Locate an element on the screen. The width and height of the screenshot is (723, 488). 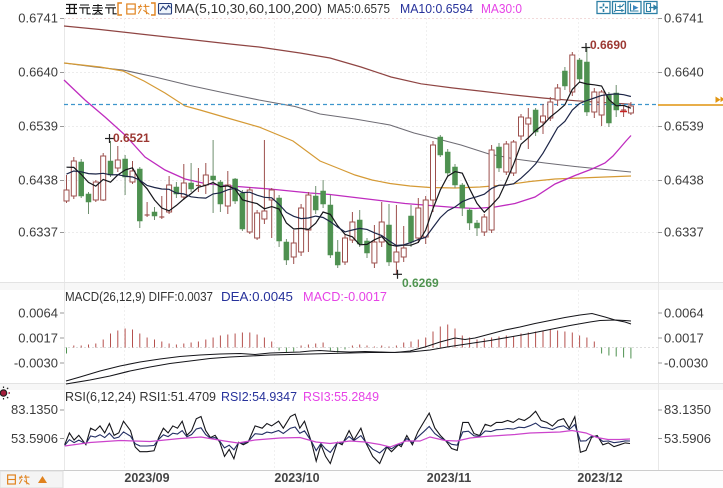
svg-text: RSI3:55.2849 is located at coordinates (341, 397).